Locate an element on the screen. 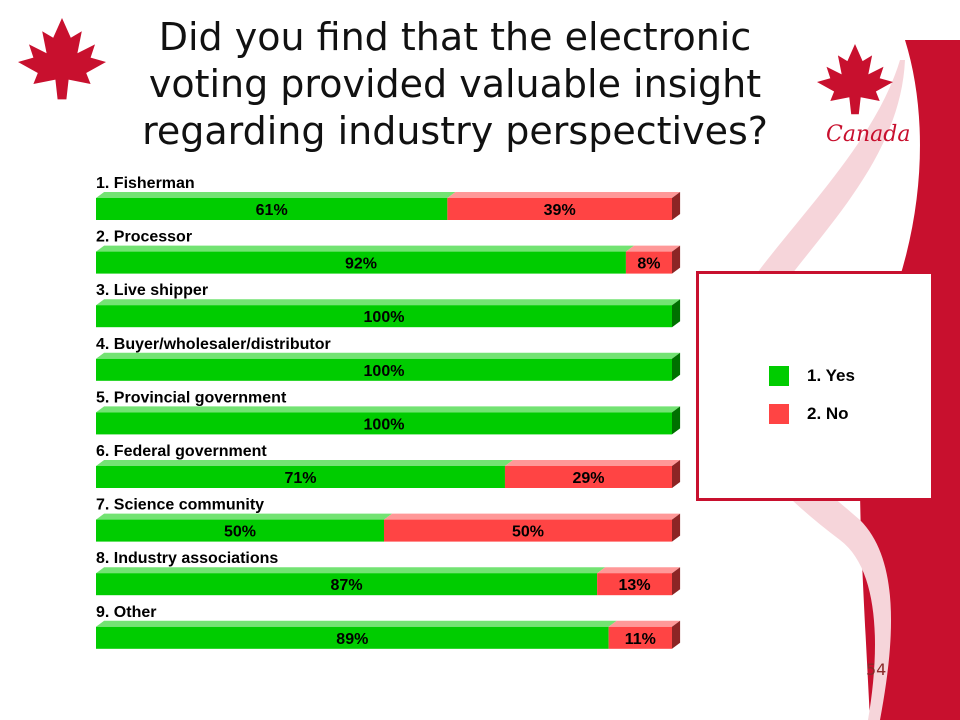 This screenshot has height=720, width=960. page-number: 54 is located at coordinates (876, 669).